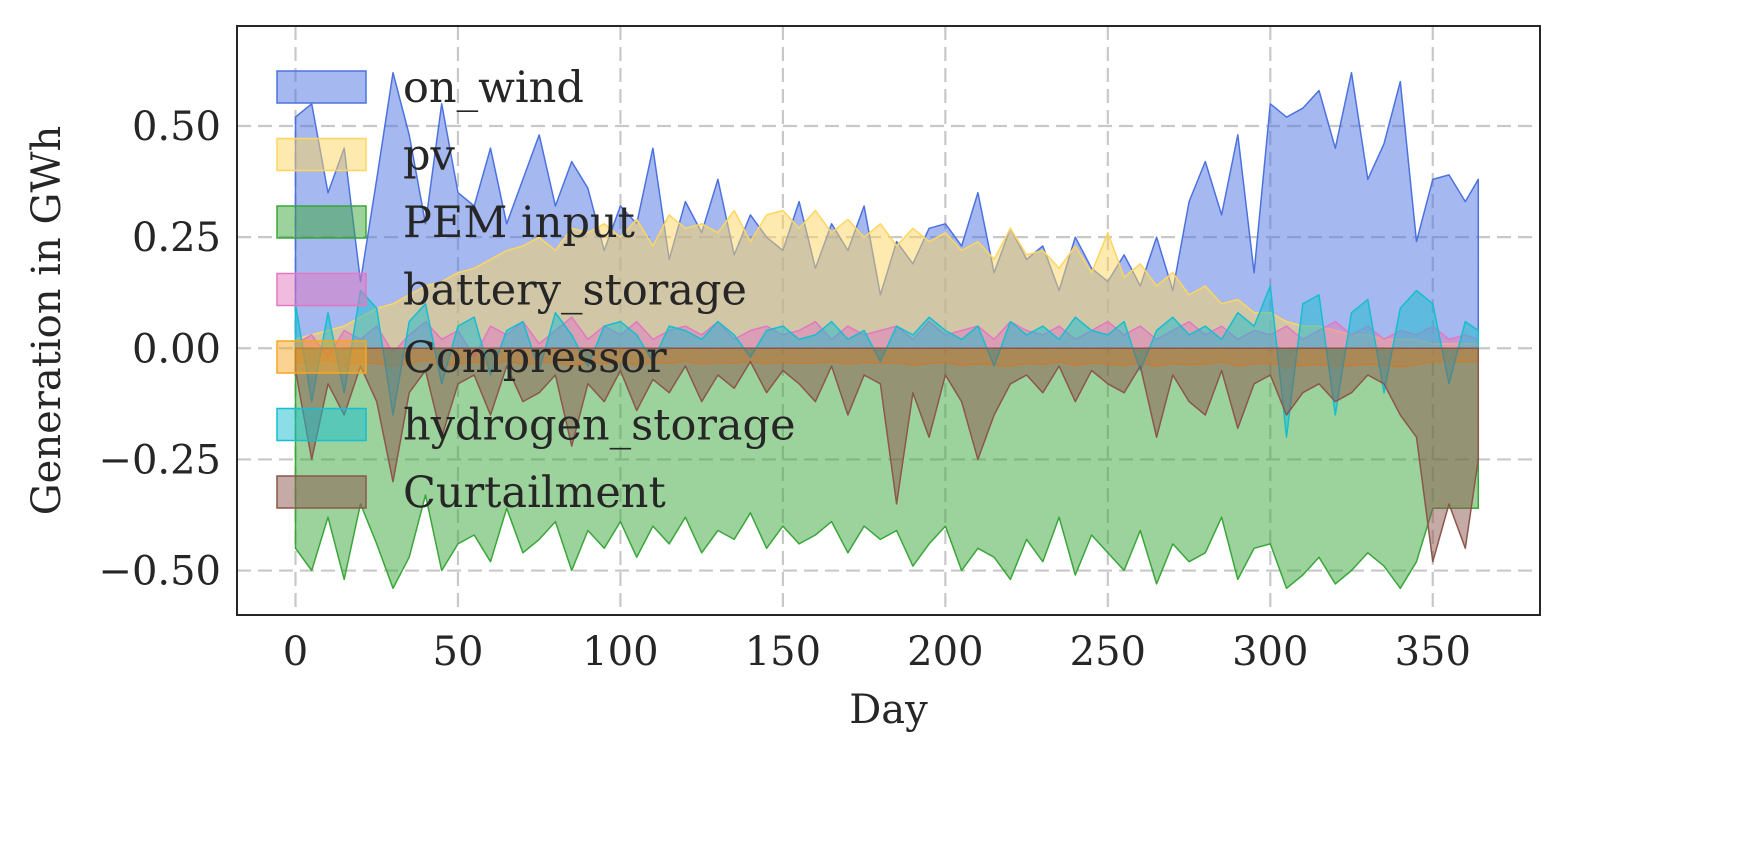 The image size is (1751, 848). I want to click on y-axis-ticks: 0.50 0.25 0.00 −0.25 −0.50, so click(159, 349).